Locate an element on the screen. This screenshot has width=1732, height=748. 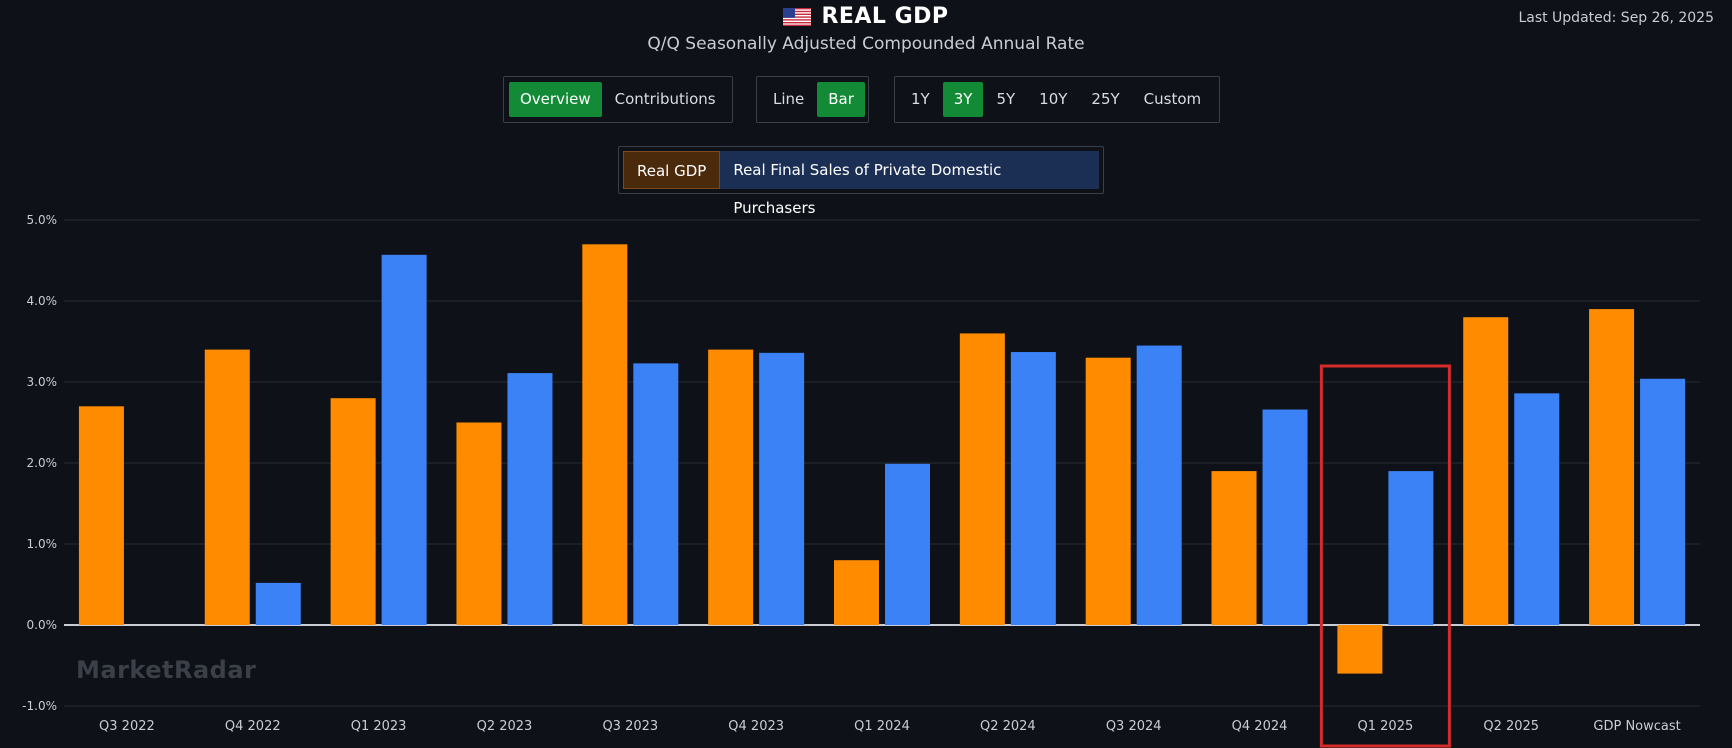
range-custom-button: Custom is located at coordinates (1172, 99).